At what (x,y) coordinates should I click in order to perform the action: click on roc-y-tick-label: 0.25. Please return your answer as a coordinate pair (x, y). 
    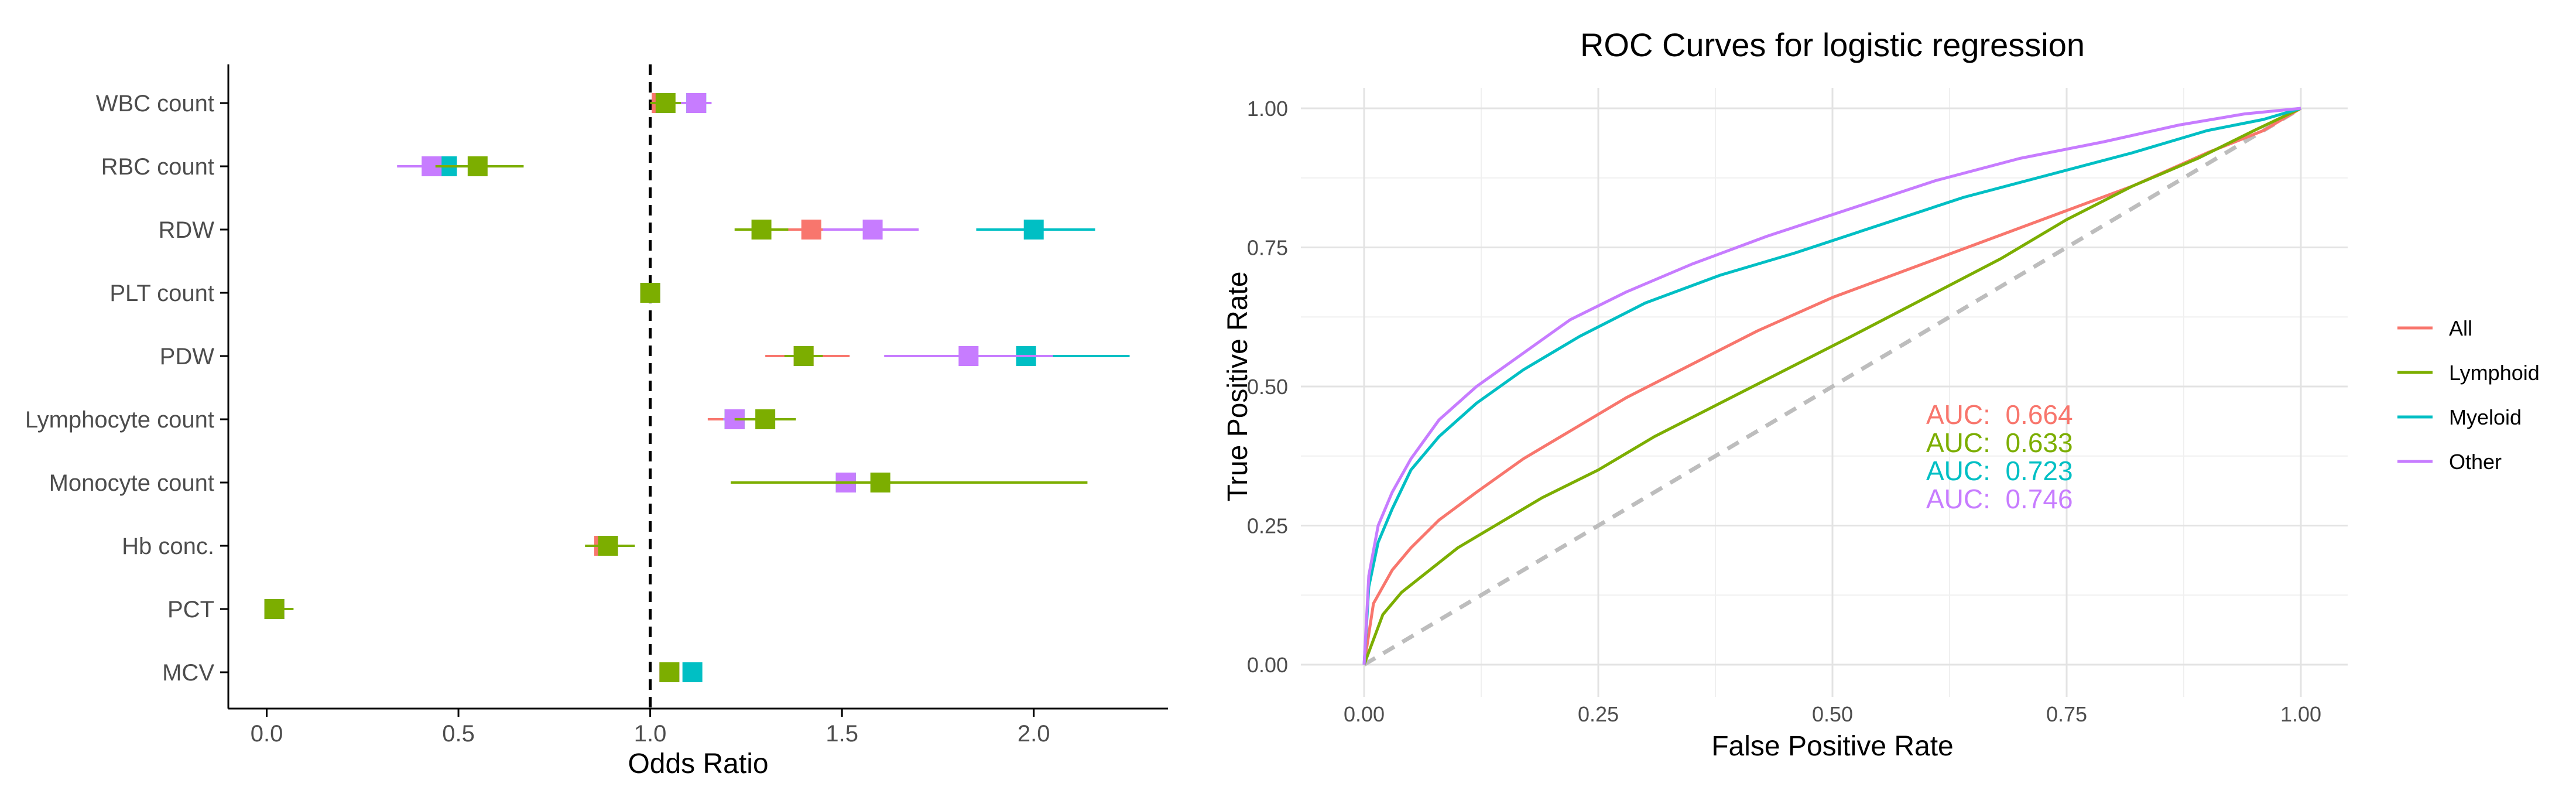
    Looking at the image, I should click on (1267, 526).